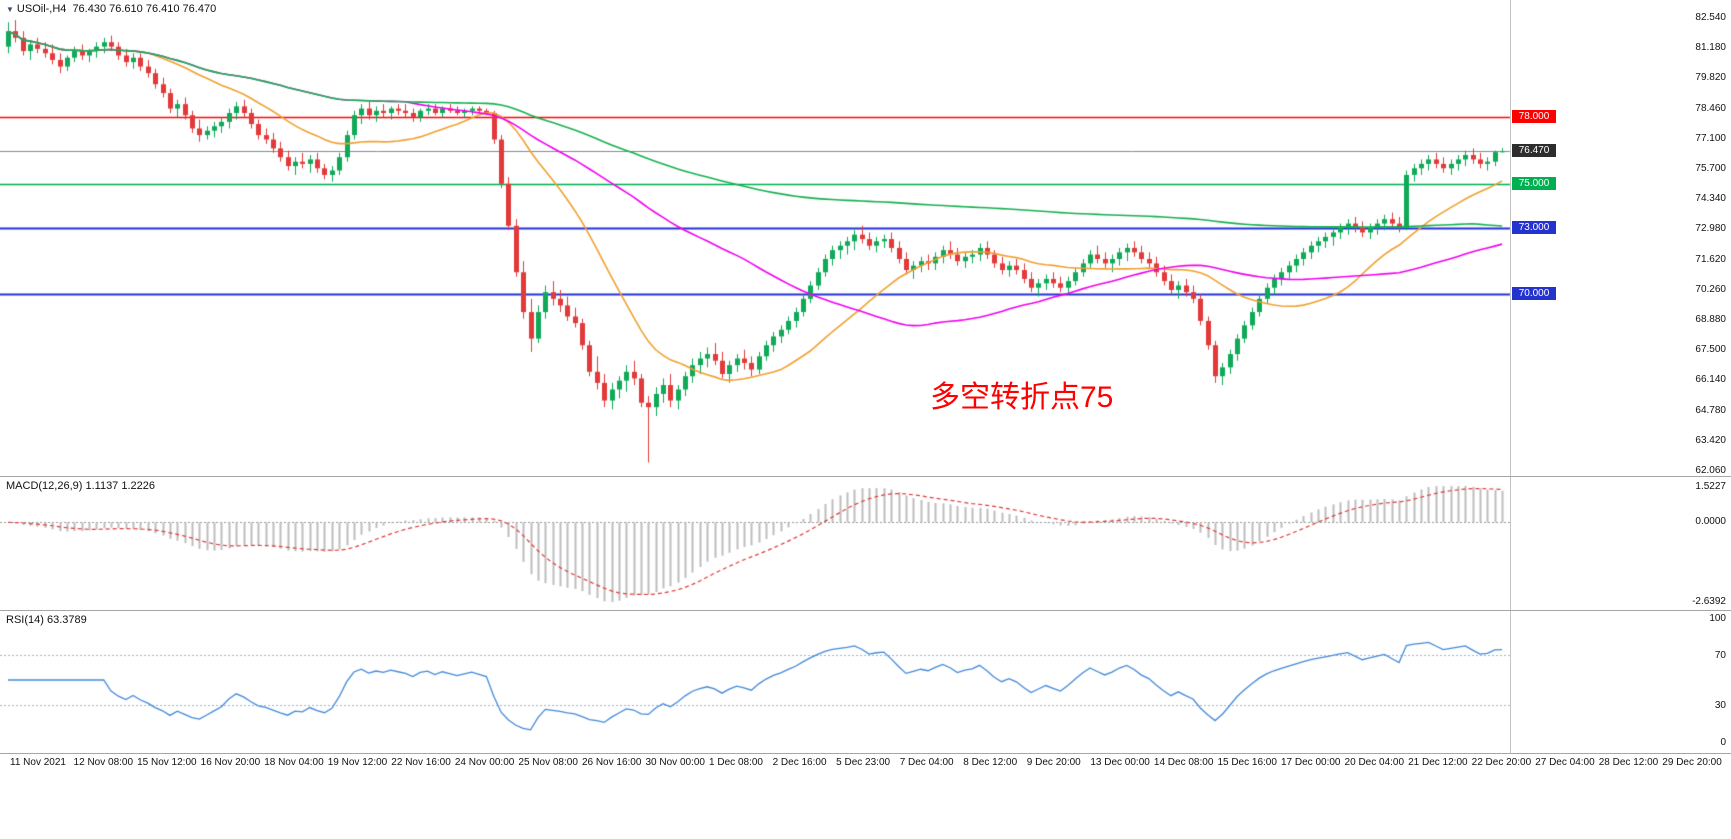 The width and height of the screenshot is (1731, 839). What do you see at coordinates (167, 762) in the screenshot?
I see `time-axis-label: 15 Nov 12:00` at bounding box center [167, 762].